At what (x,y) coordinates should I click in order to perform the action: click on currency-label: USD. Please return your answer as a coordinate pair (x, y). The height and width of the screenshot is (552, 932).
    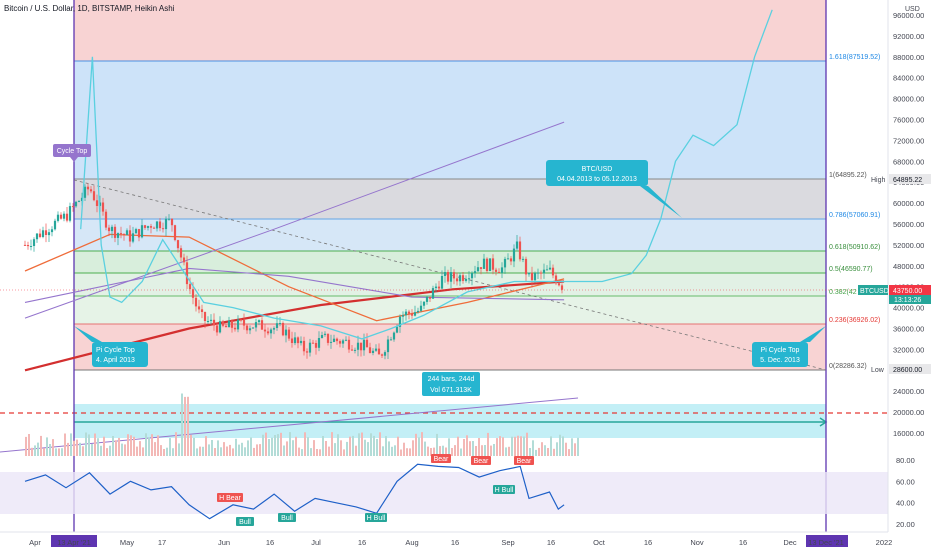
    Looking at the image, I should click on (912, 9).